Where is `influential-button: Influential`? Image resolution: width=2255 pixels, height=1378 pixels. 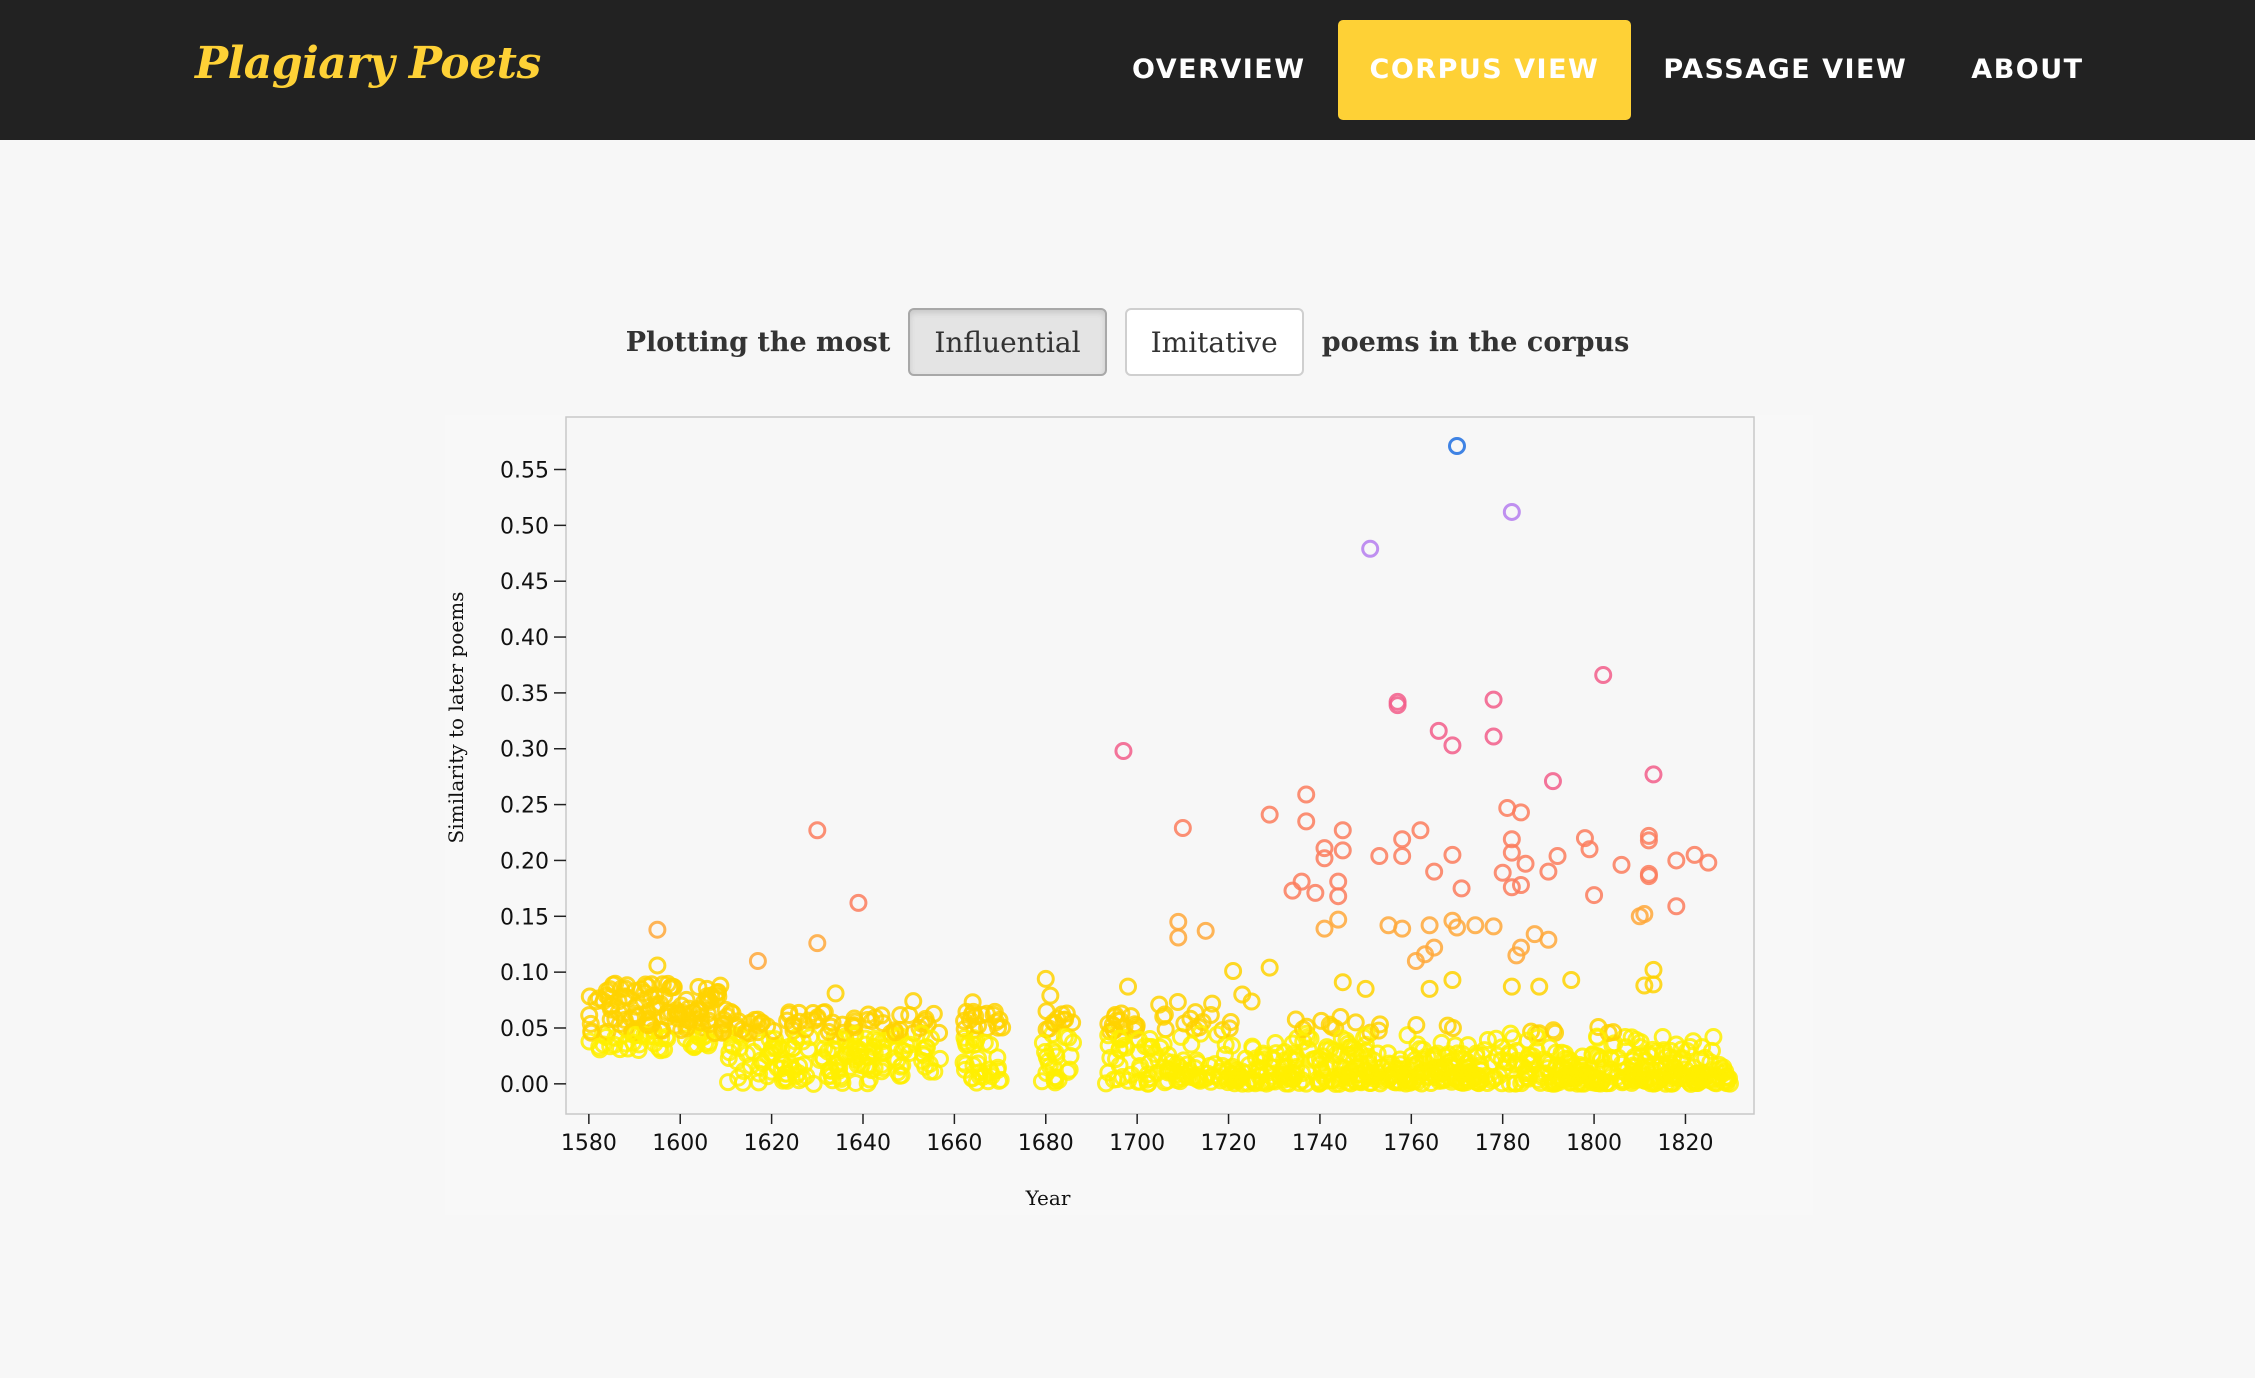 influential-button: Influential is located at coordinates (1007, 342).